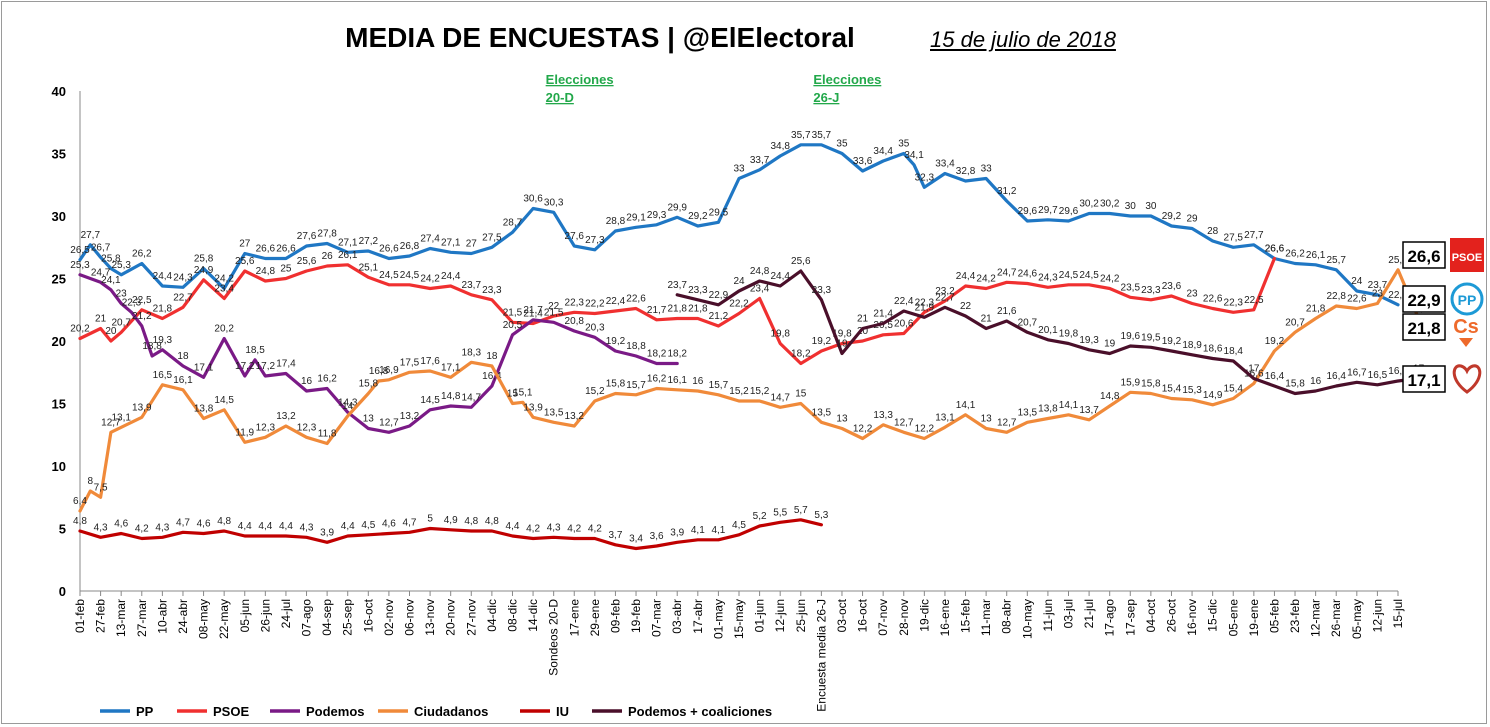  What do you see at coordinates (430, 239) in the screenshot?
I see `data-label: 27,4` at bounding box center [430, 239].